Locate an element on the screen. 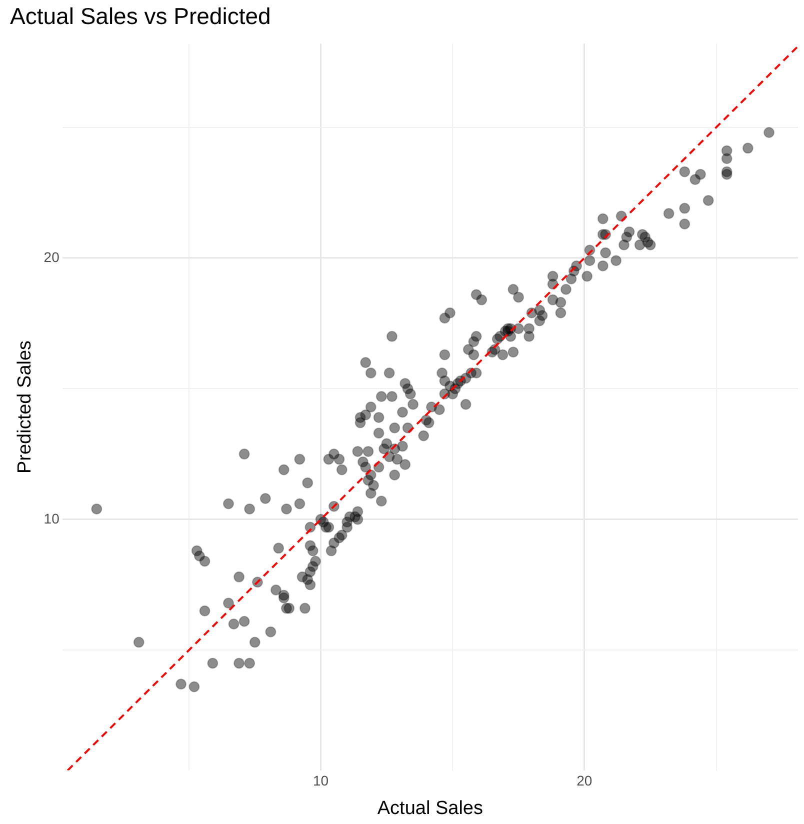 The height and width of the screenshot is (824, 804). y-axis-title: Predicted Sales is located at coordinates (25, 407).